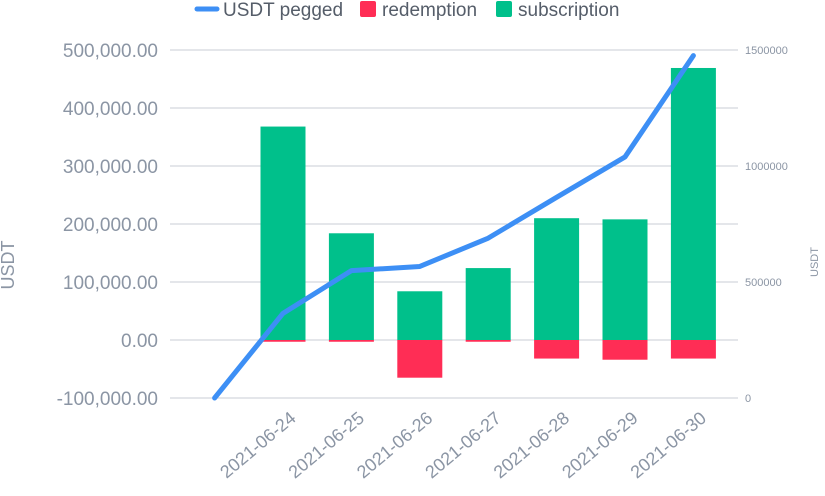 The height and width of the screenshot is (496, 825). What do you see at coordinates (110, 283) in the screenshot?
I see `y-tick-label: 100,000.00` at bounding box center [110, 283].